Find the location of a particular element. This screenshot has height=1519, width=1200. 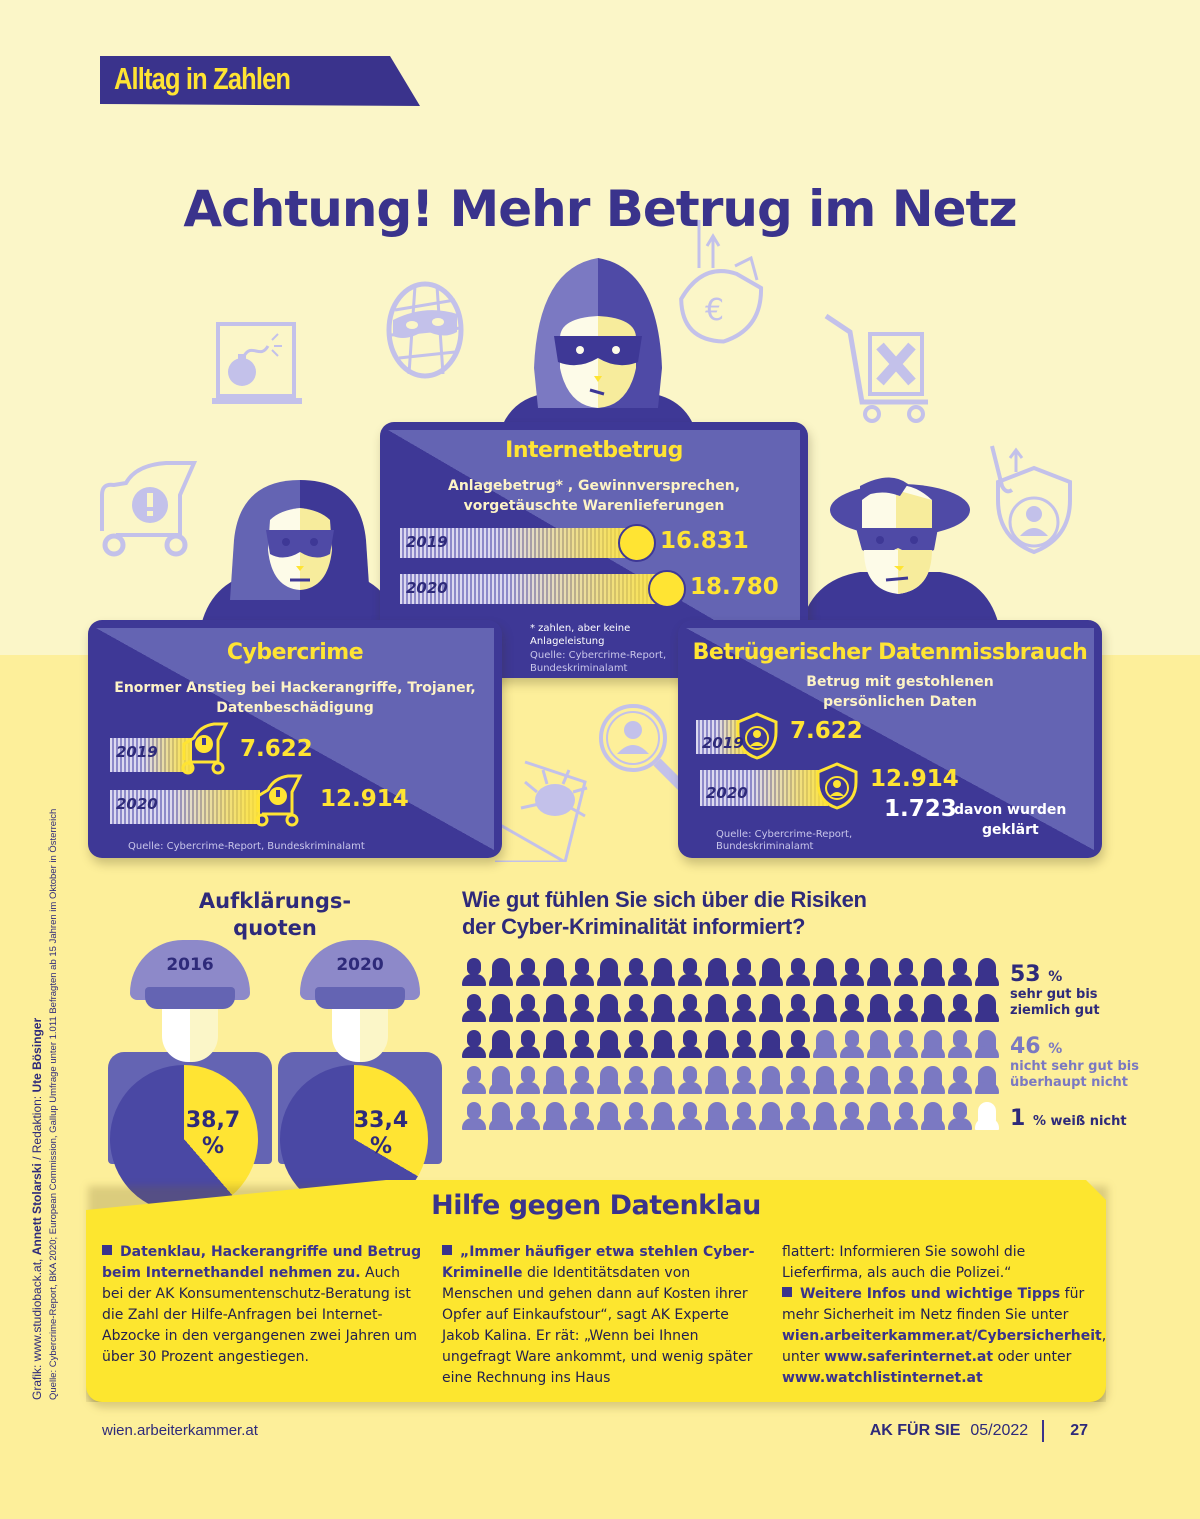

link-saferinternet: www.saferinternet.at is located at coordinates (909, 1357).